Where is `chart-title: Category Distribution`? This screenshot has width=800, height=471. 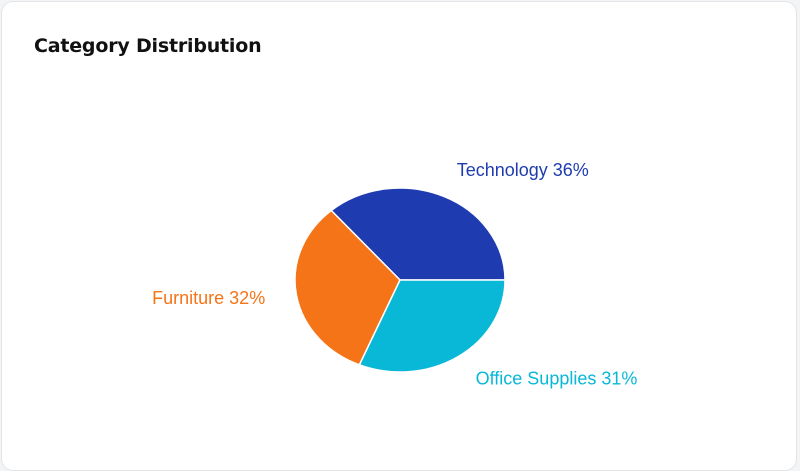 chart-title: Category Distribution is located at coordinates (148, 46).